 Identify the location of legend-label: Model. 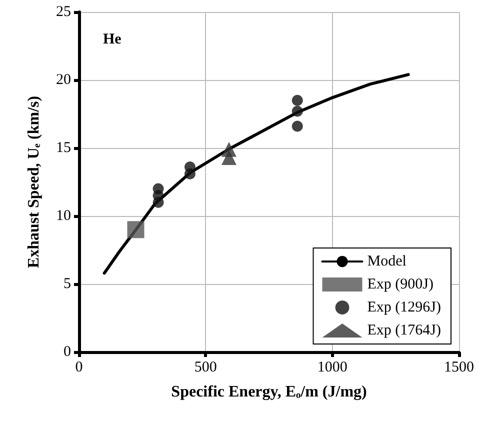
(386, 262).